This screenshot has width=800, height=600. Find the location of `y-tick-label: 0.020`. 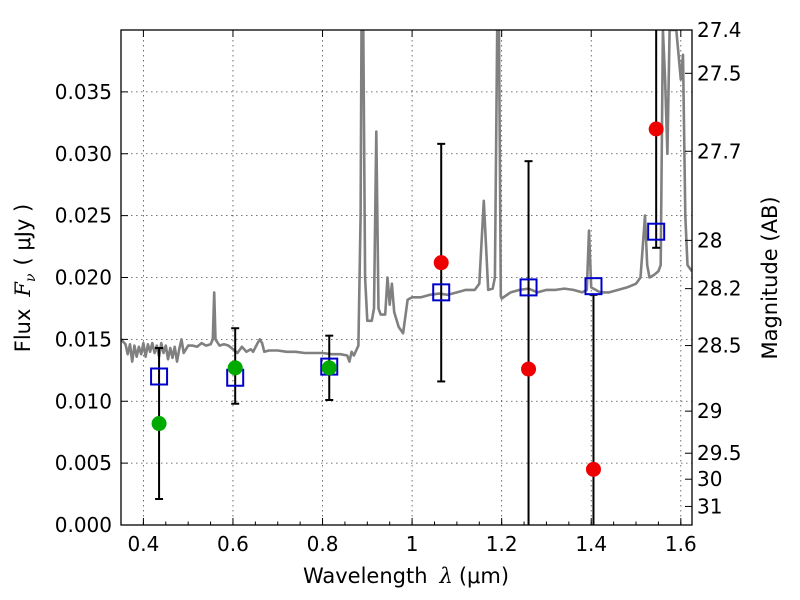

y-tick-label: 0.020 is located at coordinates (83, 278).